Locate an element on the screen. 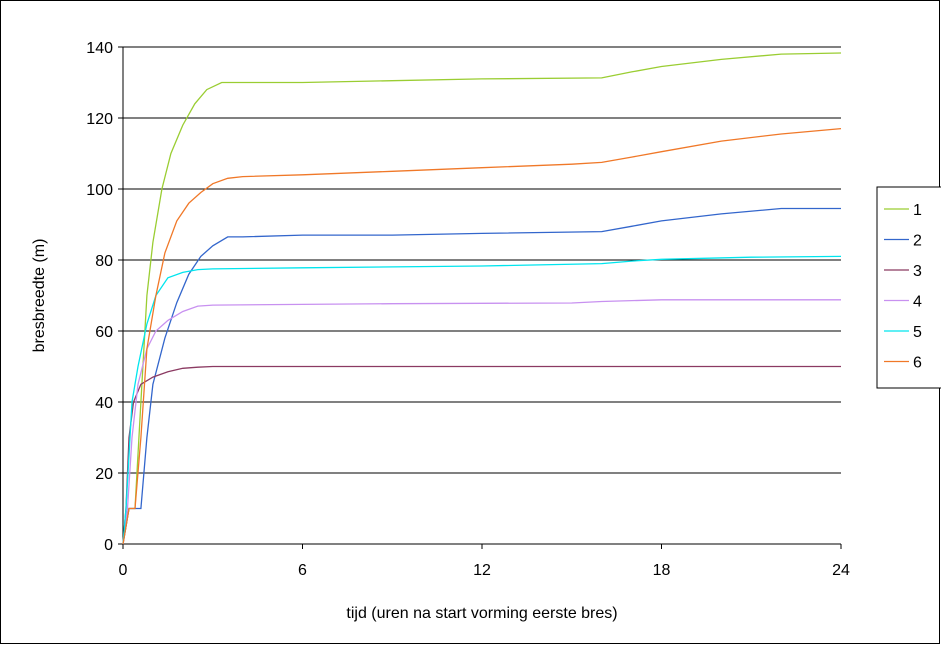  y-tick-label: 140 is located at coordinates (99, 48).